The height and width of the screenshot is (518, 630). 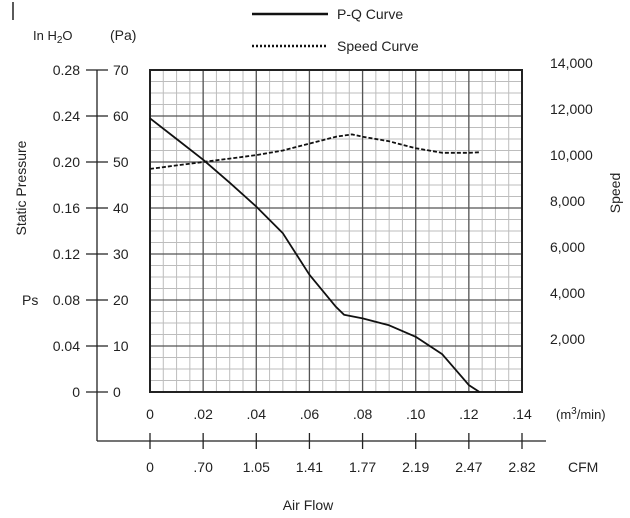 What do you see at coordinates (21, 187) in the screenshot?
I see `y-left-label: Static Pressure` at bounding box center [21, 187].